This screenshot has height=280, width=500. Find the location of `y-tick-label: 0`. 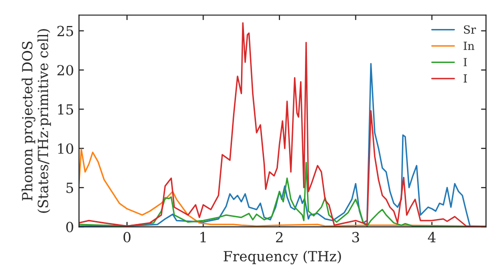

y-tick-label: 0 is located at coordinates (70, 227).